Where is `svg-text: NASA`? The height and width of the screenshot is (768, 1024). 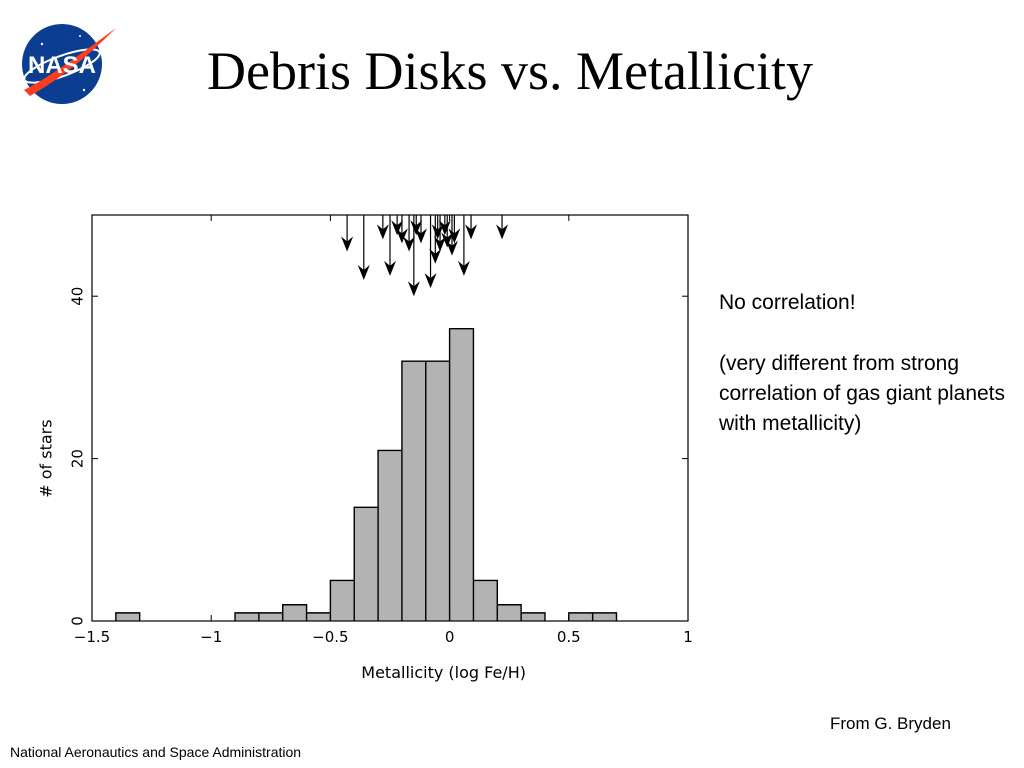 svg-text: NASA is located at coordinates (62, 65).